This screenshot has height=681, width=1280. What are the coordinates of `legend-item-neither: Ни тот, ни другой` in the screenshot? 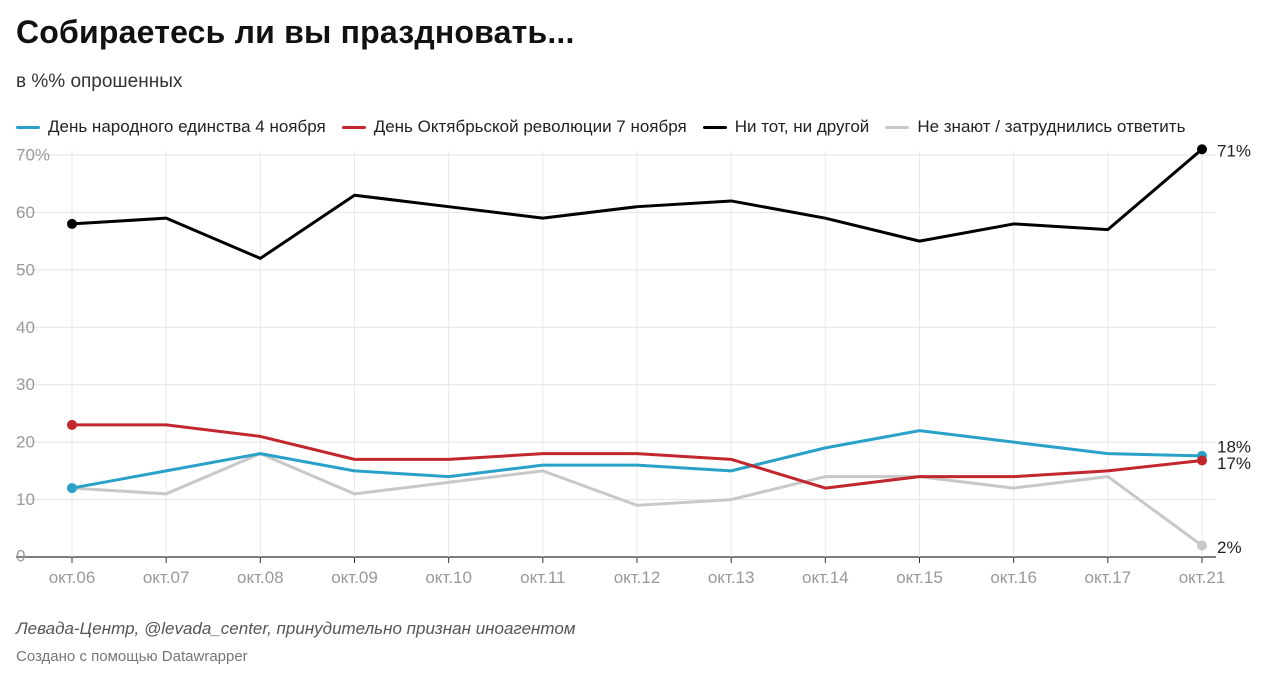 It's located at (786, 127).